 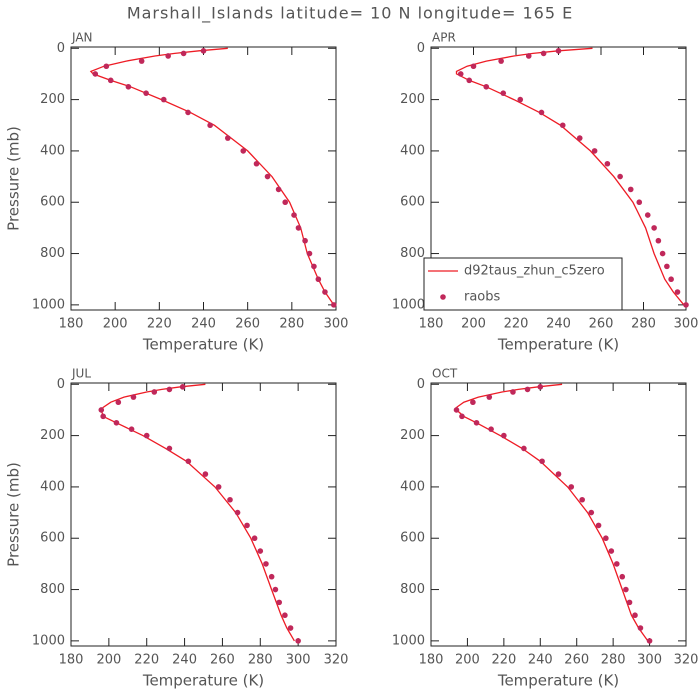 I want to click on y-tick-label: 800, so click(x=412, y=589).